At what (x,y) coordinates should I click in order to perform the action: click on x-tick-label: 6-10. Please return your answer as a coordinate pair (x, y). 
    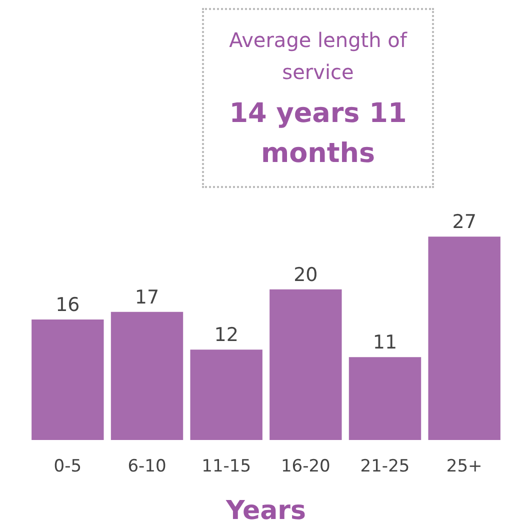
    Looking at the image, I should click on (147, 466).